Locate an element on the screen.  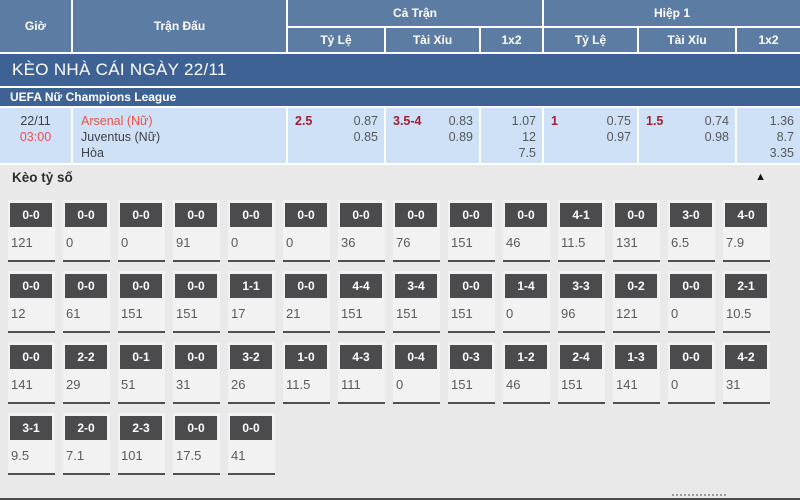
score-cell: 0-4 0 is located at coordinates (416, 373).